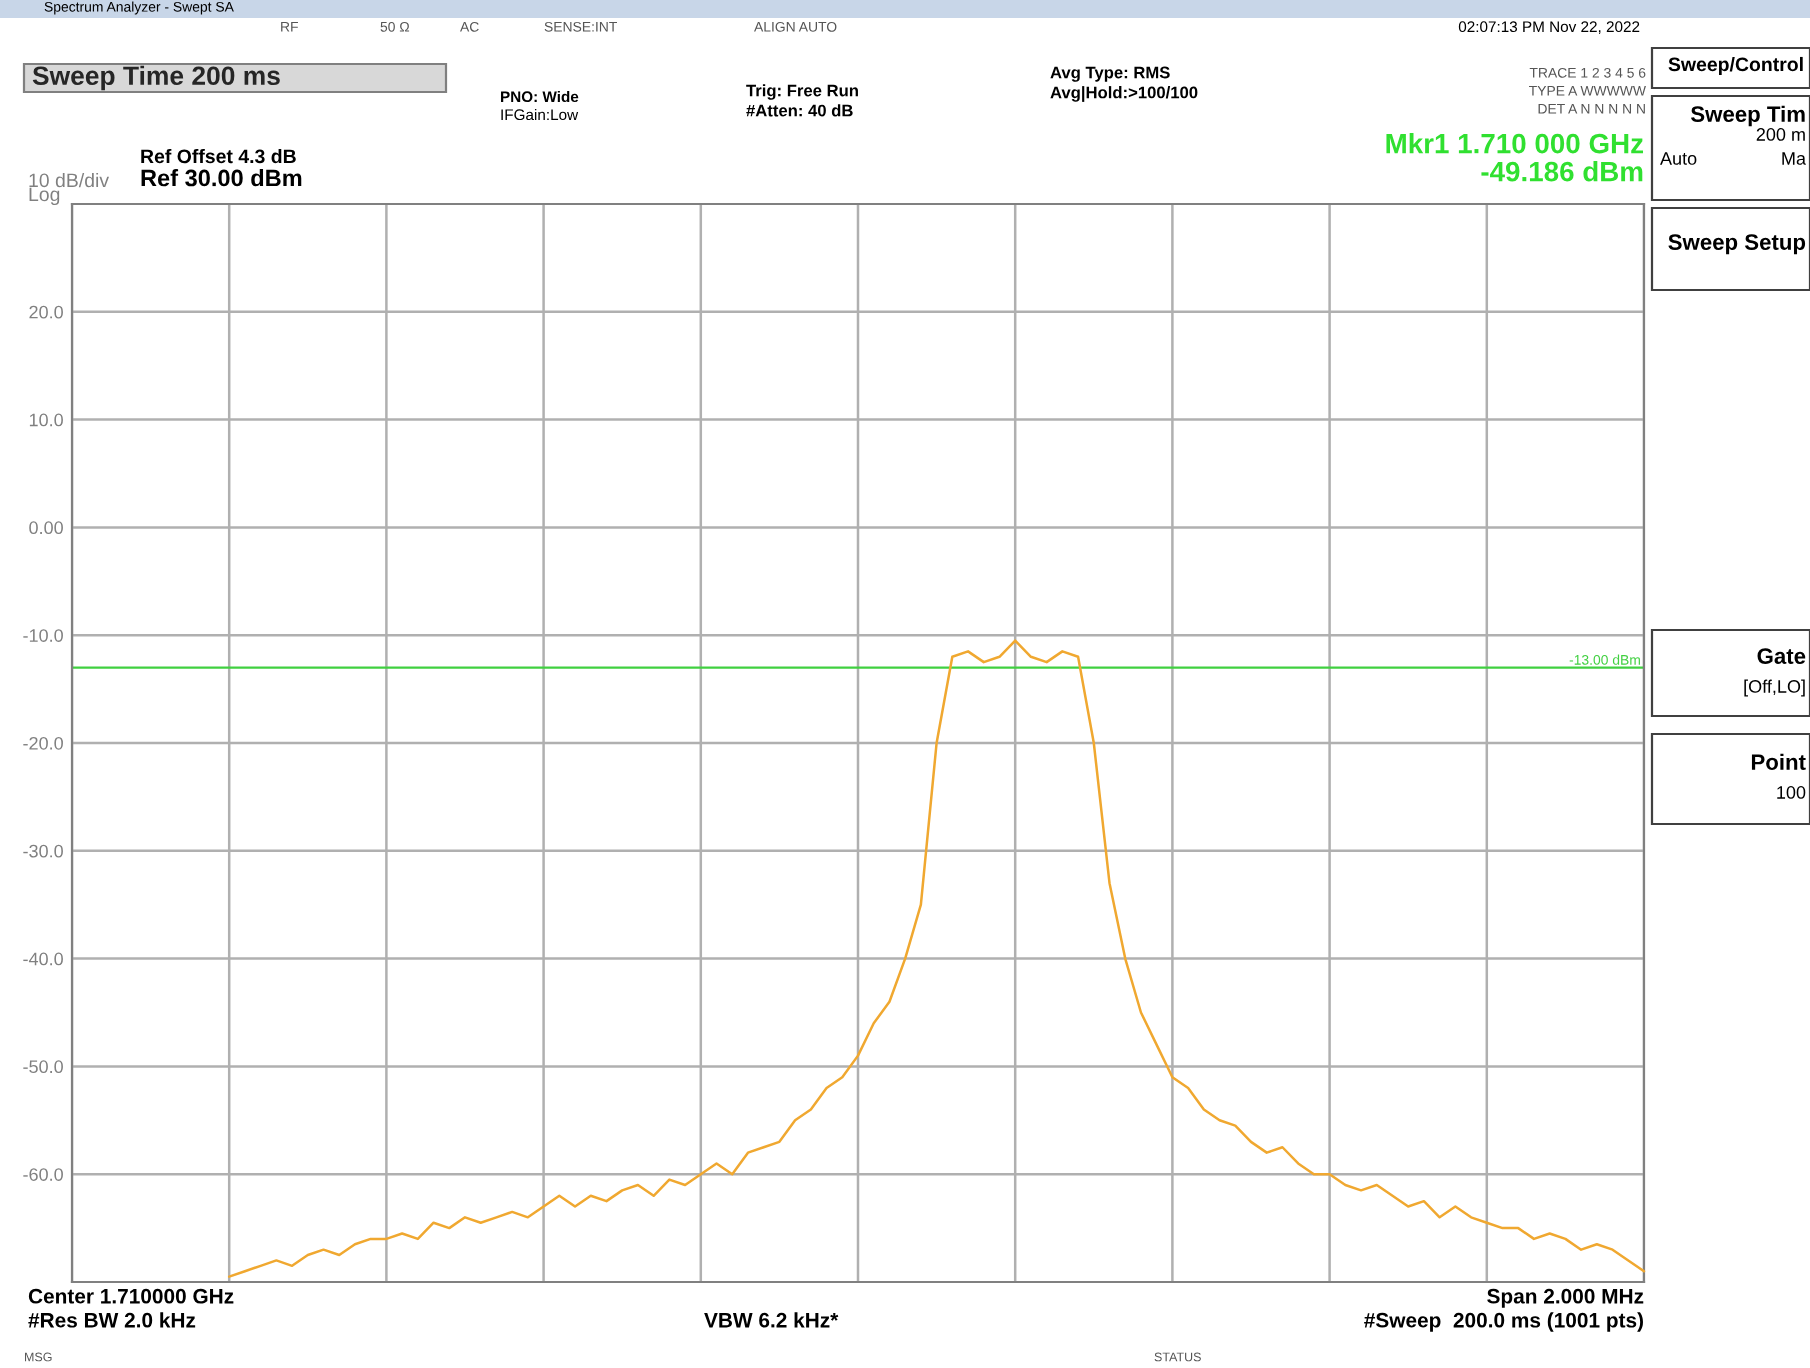 The width and height of the screenshot is (1810, 1368). Describe the element at coordinates (218, 156) in the screenshot. I see `text: Ref Offset 4.3 dB` at that location.